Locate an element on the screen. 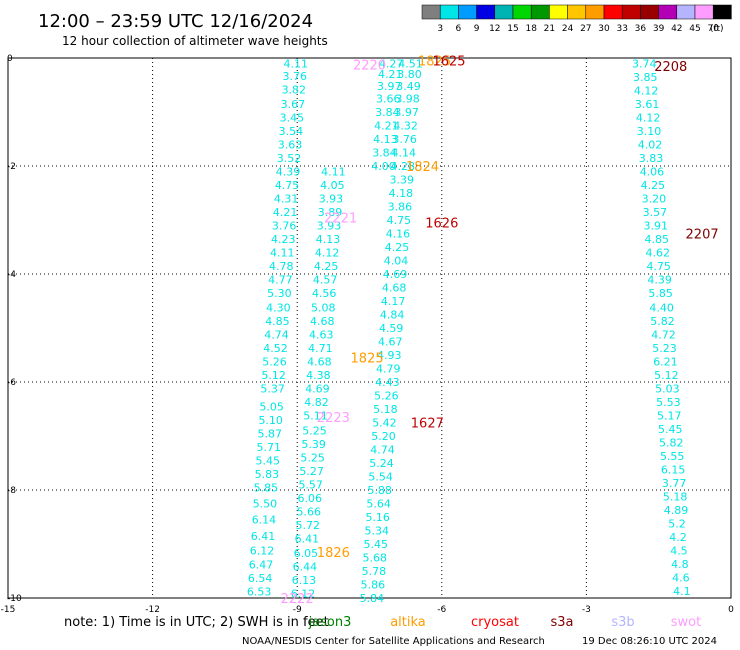 This screenshot has height=650, width=740. colorbar-tick-label: 12 is located at coordinates (494, 29).